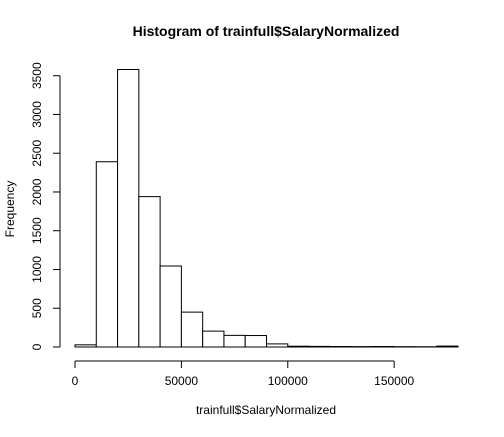  Describe the element at coordinates (182, 381) in the screenshot. I see `x-tick-label: 50000` at that location.